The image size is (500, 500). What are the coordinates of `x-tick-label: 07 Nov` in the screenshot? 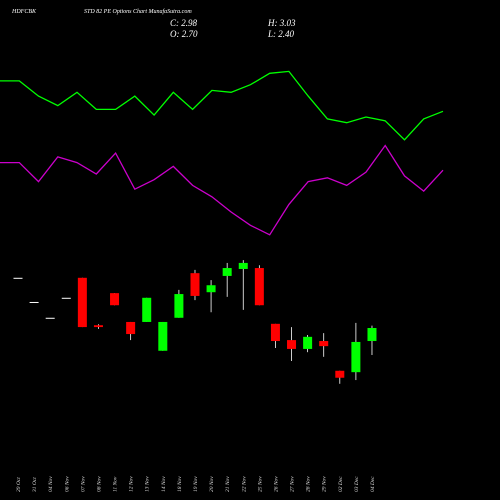 It's located at (83, 484).